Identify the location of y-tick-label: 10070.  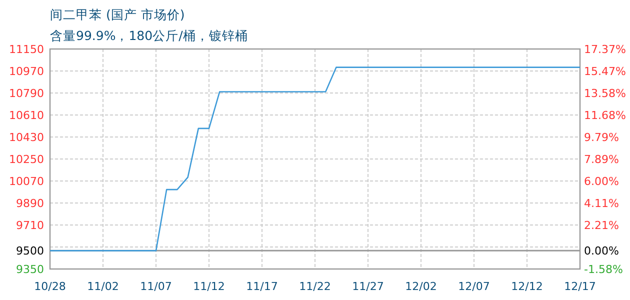
(26, 181).